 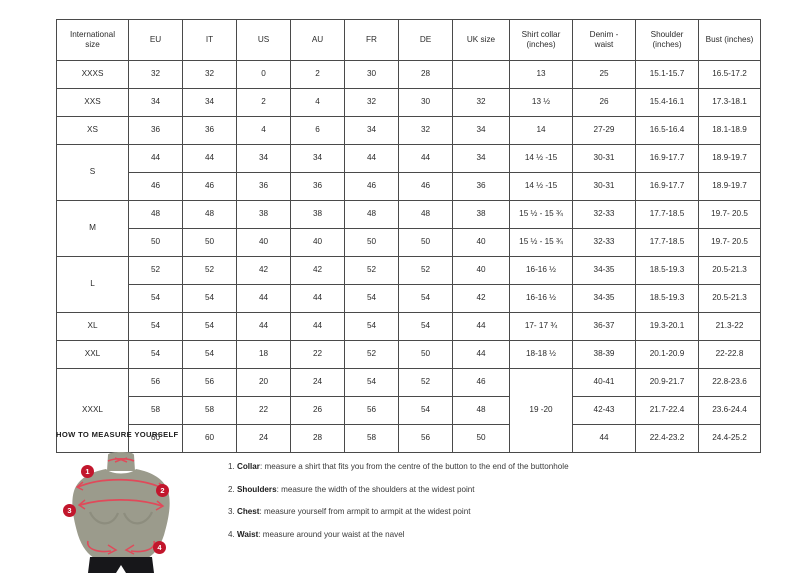 I want to click on column-header: EU, so click(x=155, y=40).